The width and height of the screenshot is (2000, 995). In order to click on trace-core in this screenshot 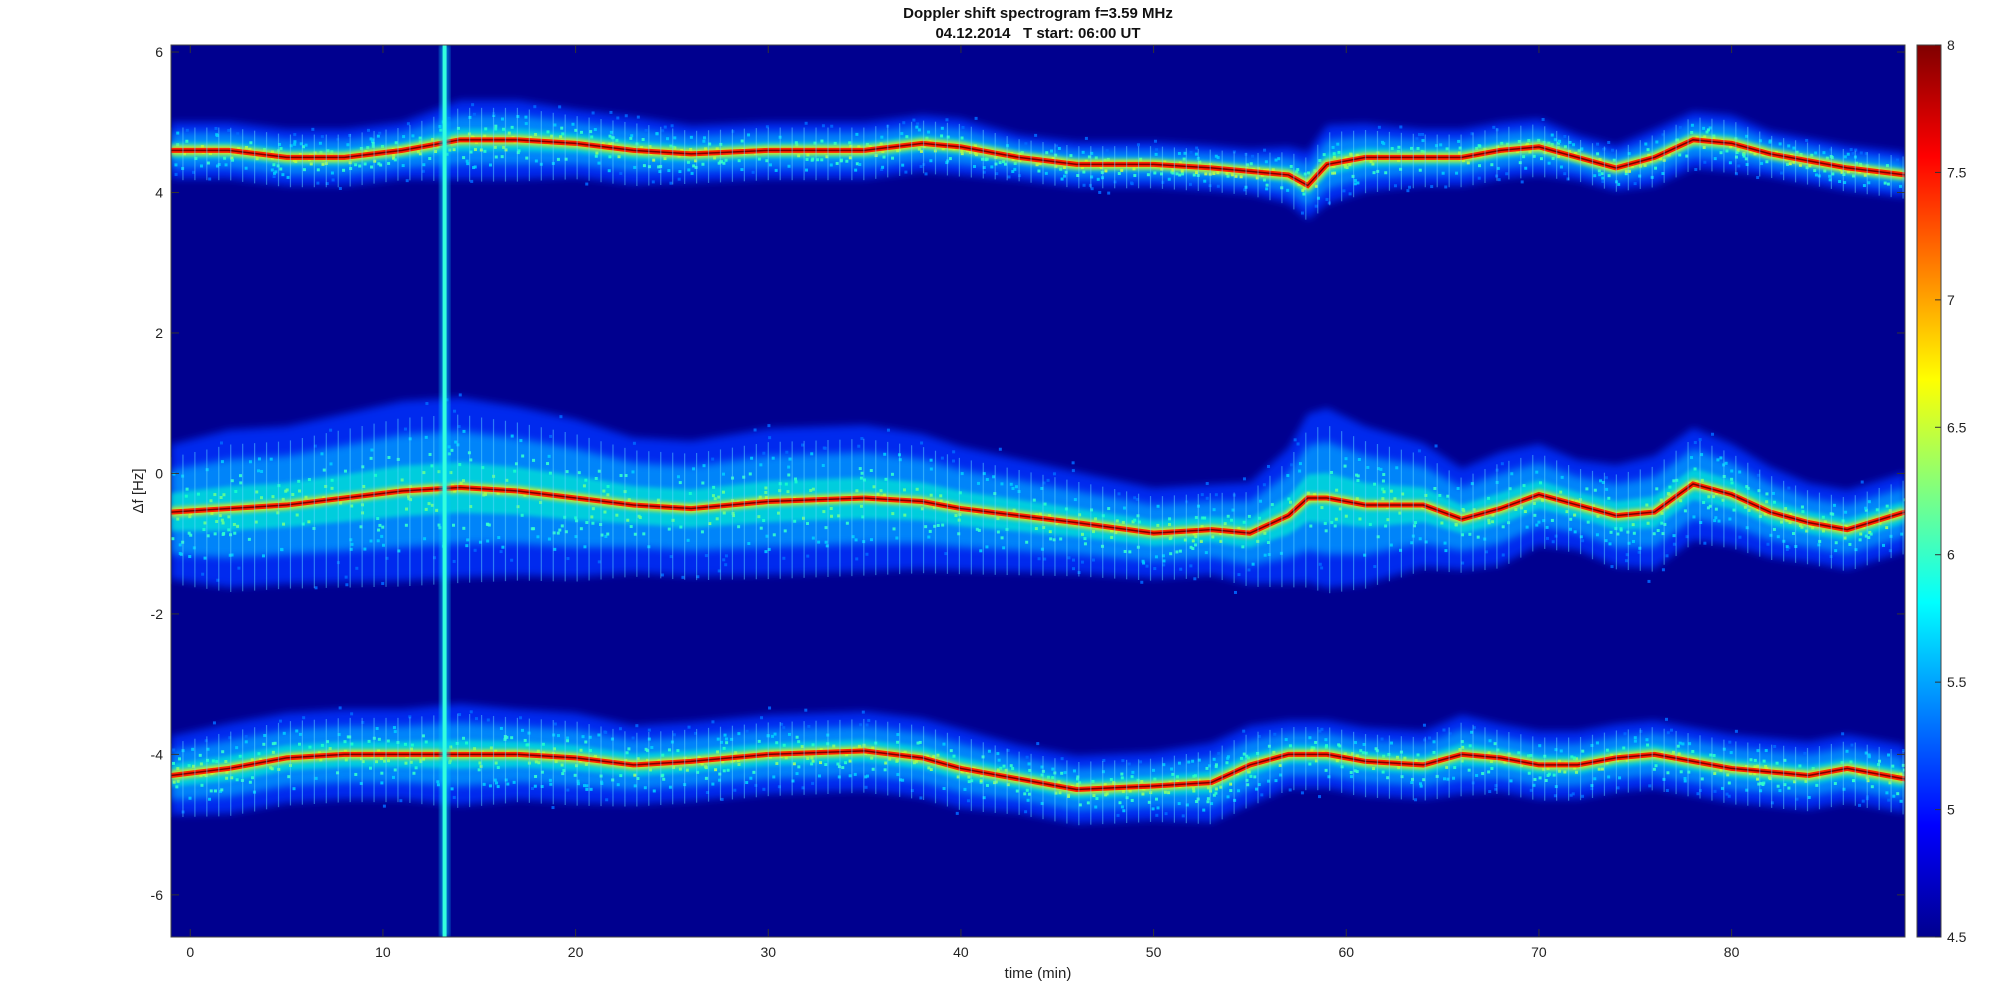, I will do `click(1038, 508)`.